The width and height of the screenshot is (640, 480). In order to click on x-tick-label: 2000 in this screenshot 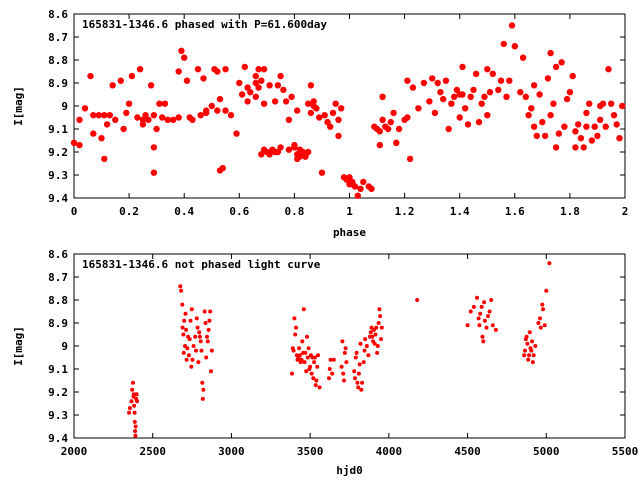, I will do `click(74, 451)`.